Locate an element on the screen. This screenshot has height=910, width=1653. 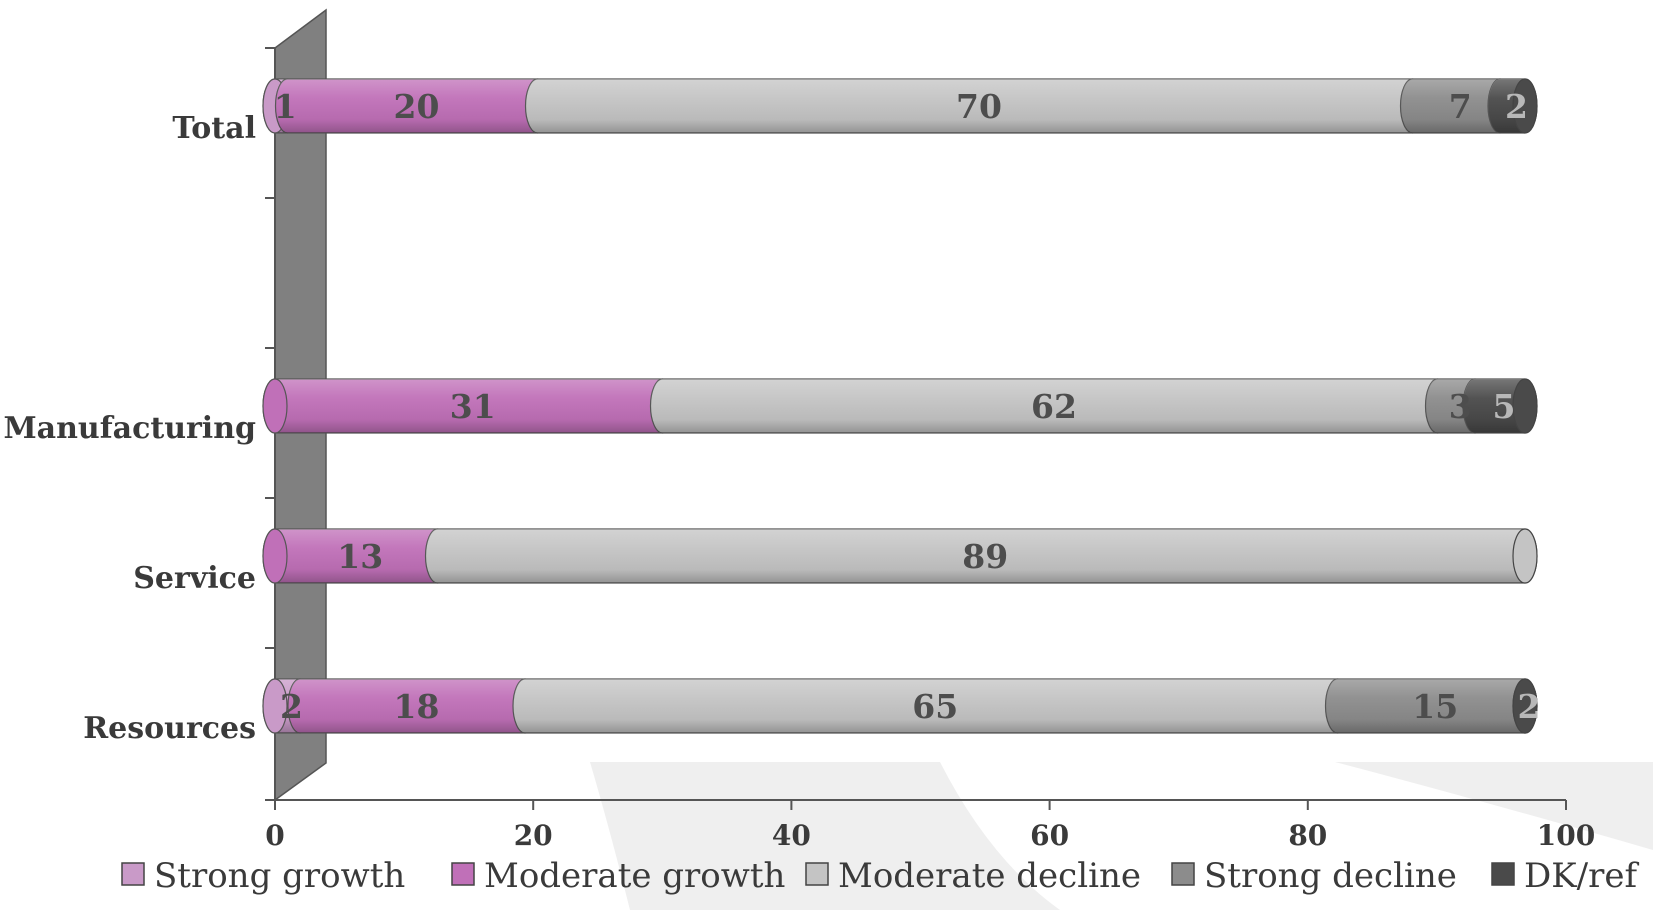
legend-label: Moderate growth is located at coordinates (634, 876).